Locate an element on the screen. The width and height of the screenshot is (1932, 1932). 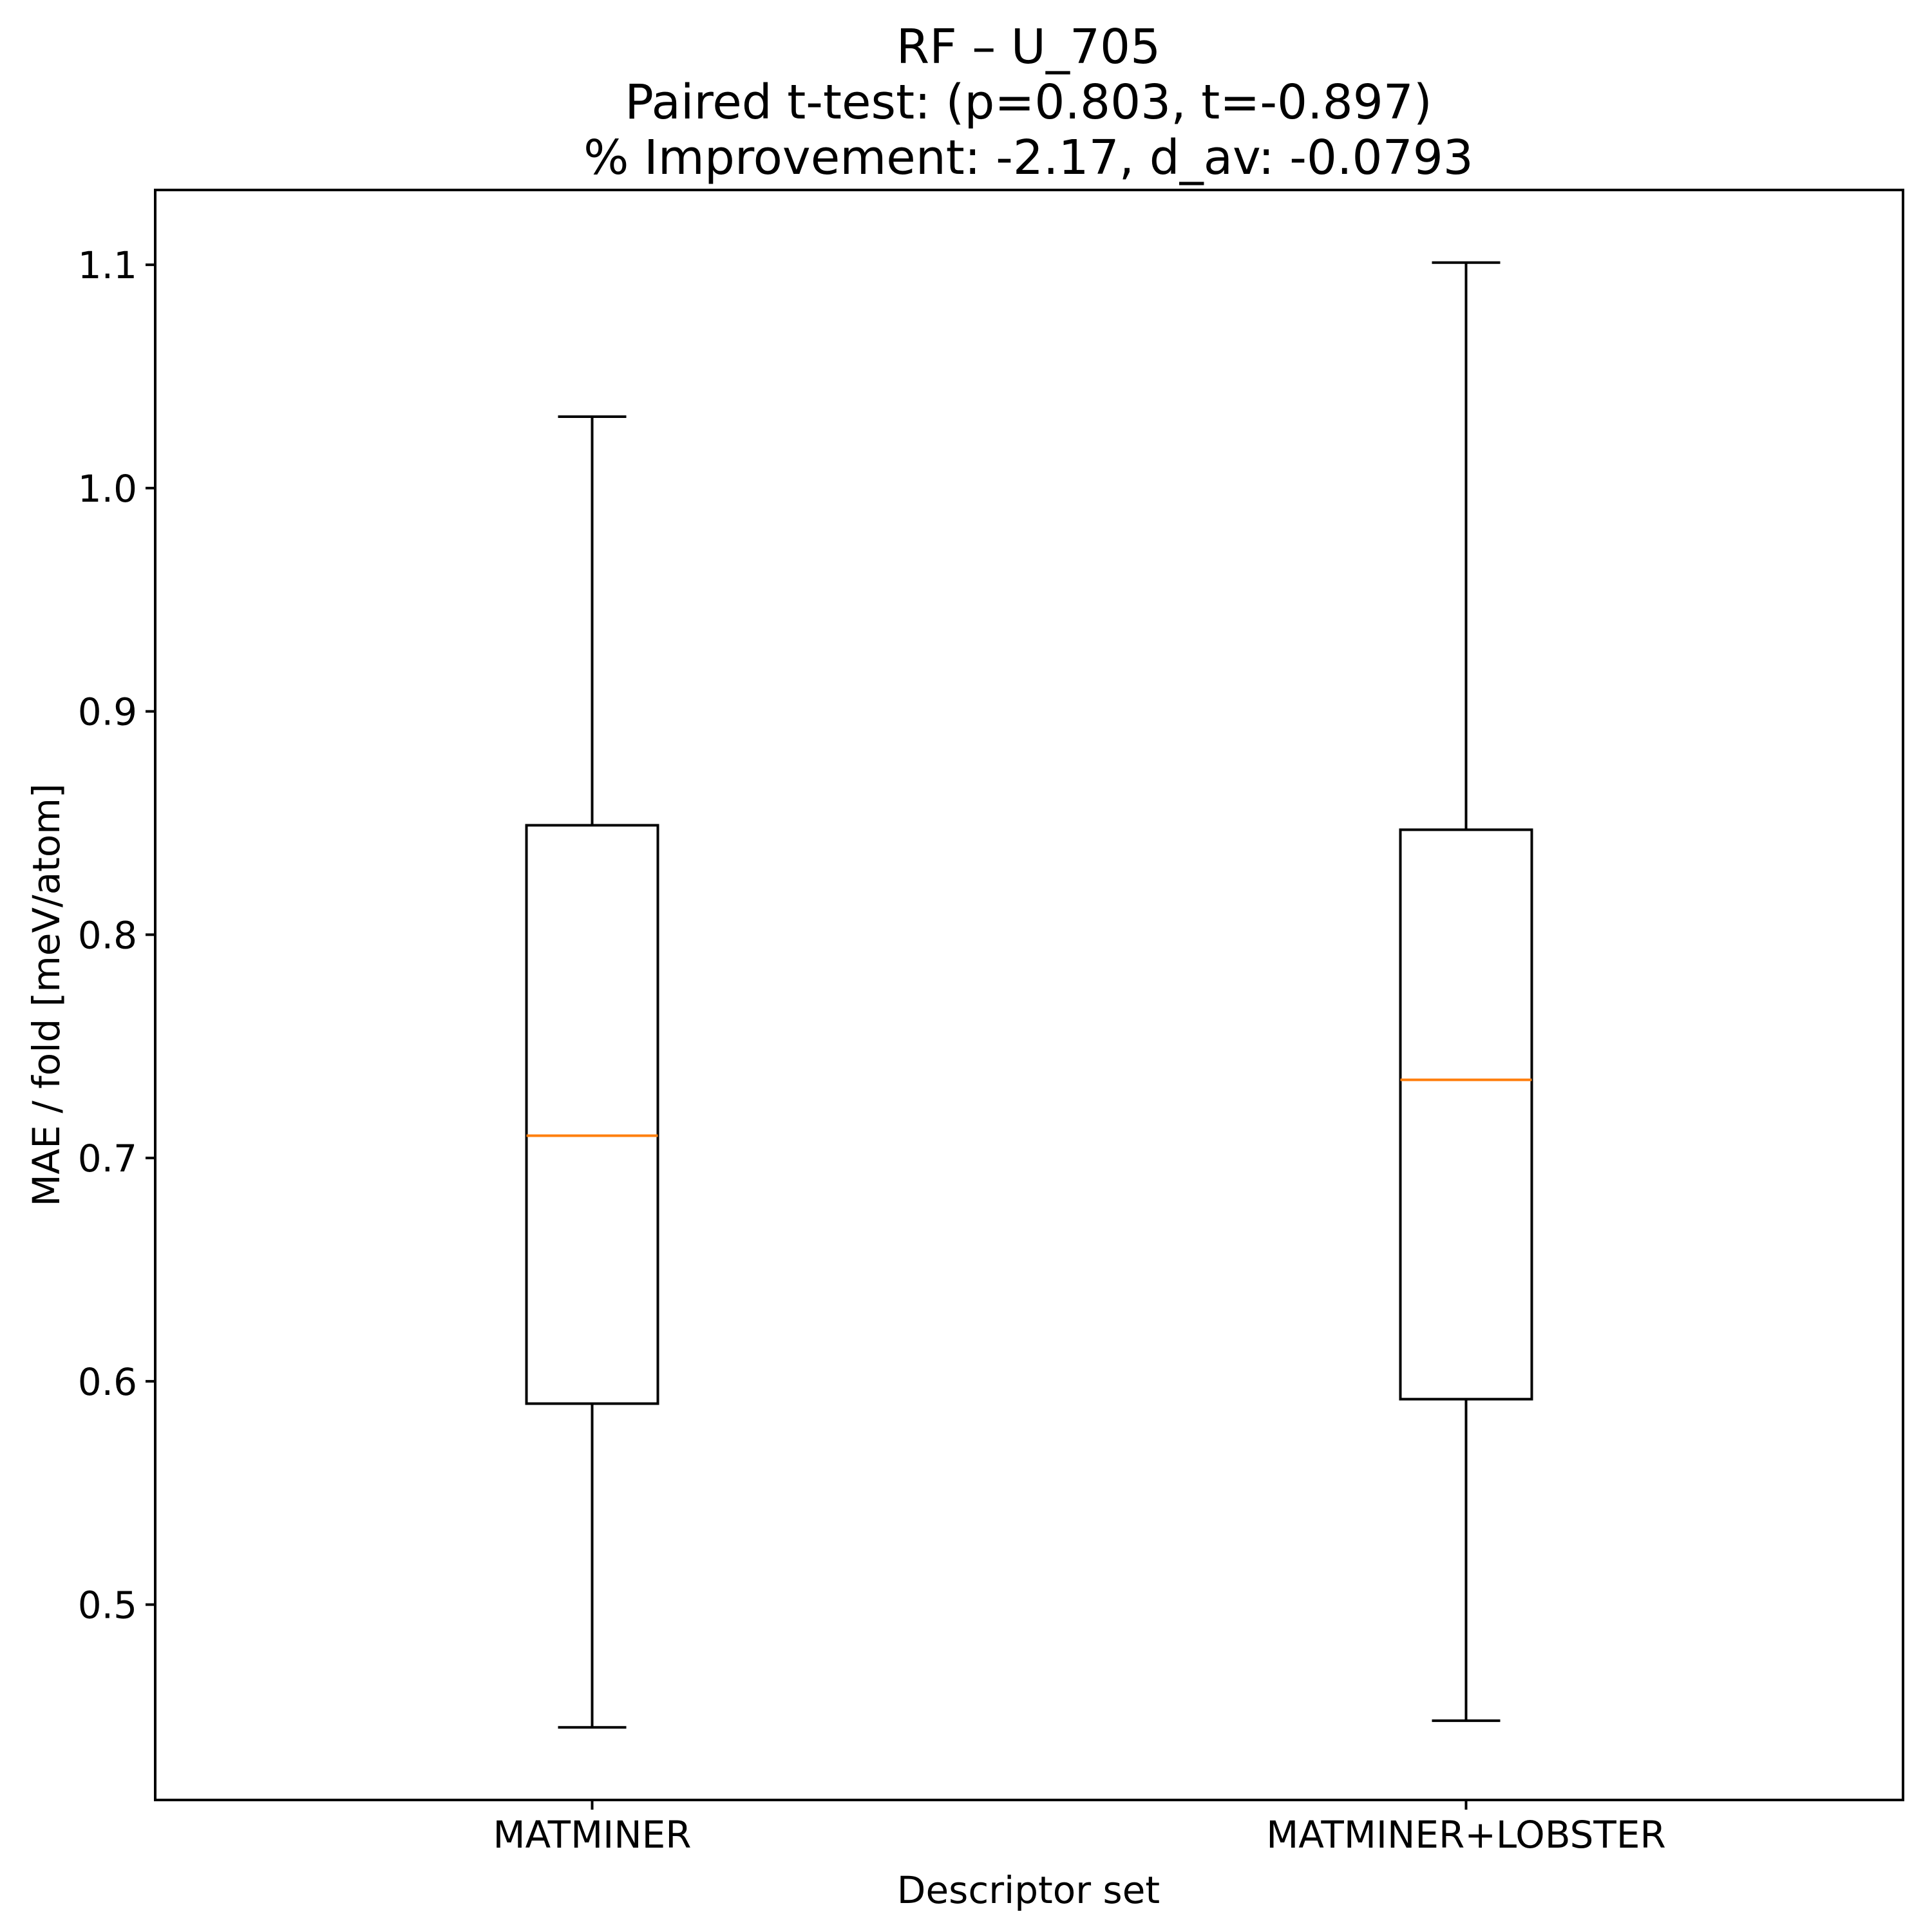
y-tick-label: 1.0 is located at coordinates (108, 489).